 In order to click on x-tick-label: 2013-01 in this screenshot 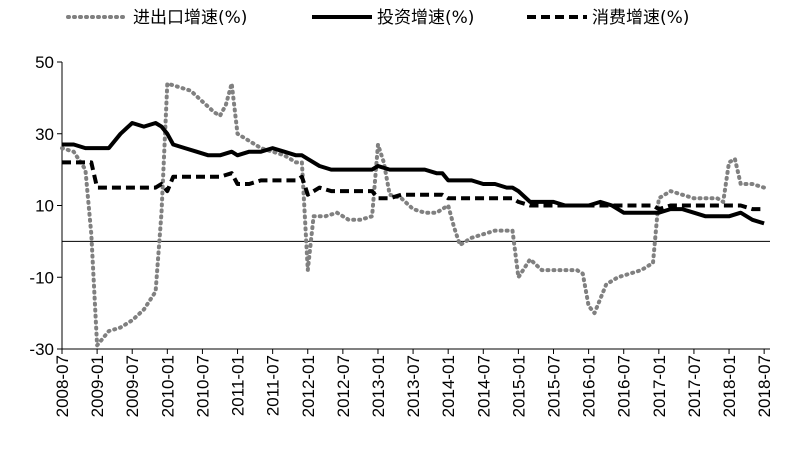, I will do `click(378, 386)`.